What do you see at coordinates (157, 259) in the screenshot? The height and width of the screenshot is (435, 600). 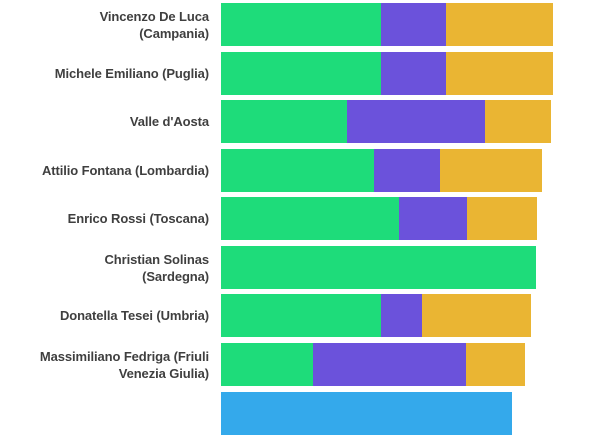 I see `category-label-line: Christian Solinas` at bounding box center [157, 259].